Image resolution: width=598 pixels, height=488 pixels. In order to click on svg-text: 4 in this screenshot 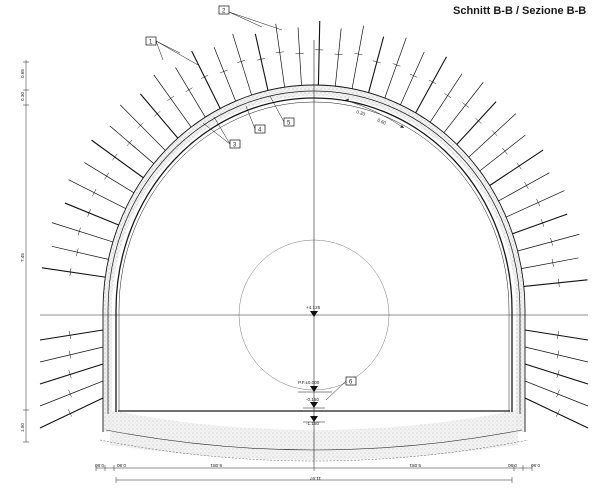, I will do `click(260, 131)`.